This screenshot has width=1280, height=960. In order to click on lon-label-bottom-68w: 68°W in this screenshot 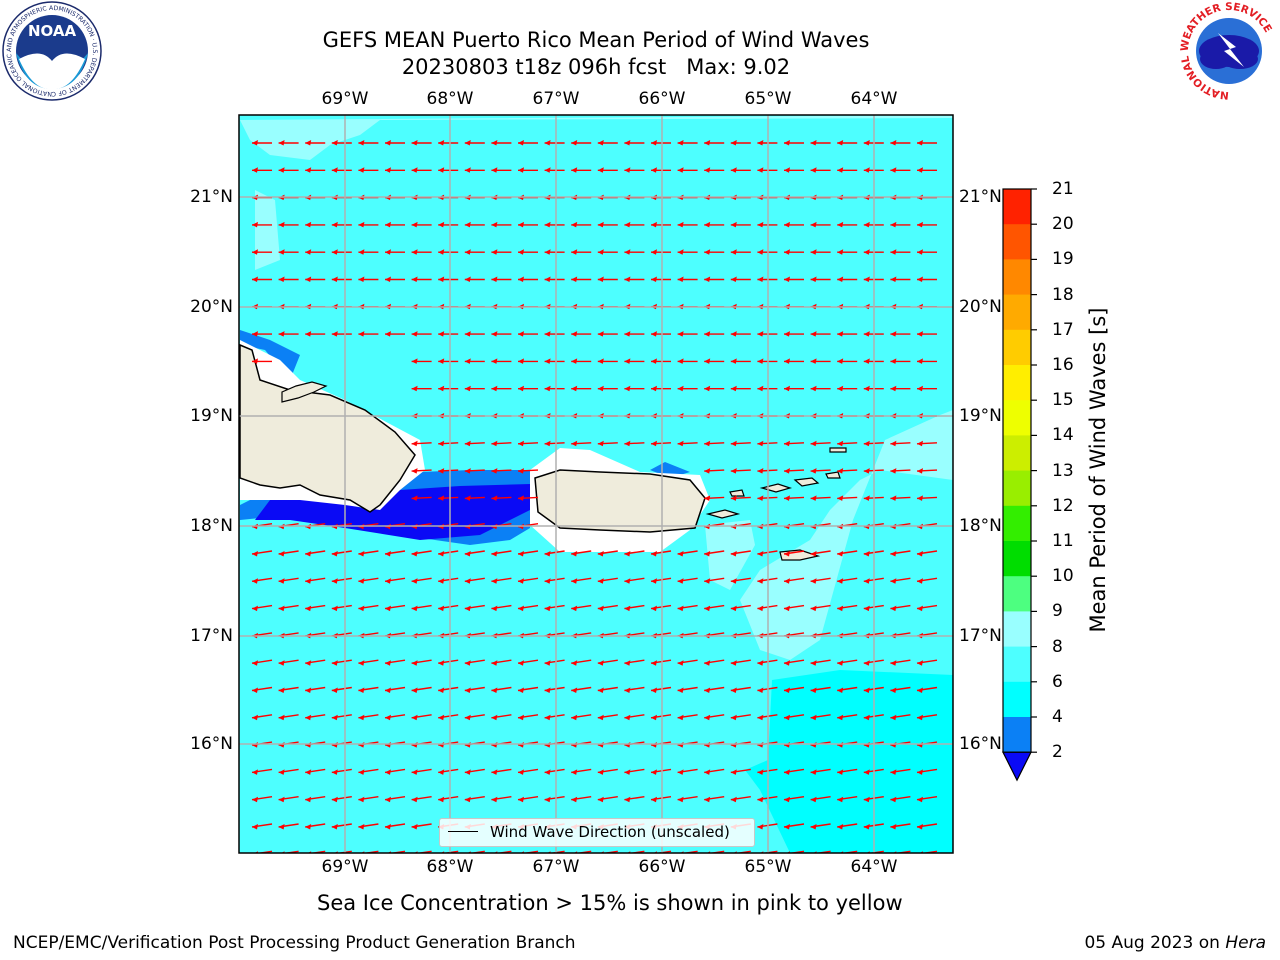, I will do `click(450, 867)`.